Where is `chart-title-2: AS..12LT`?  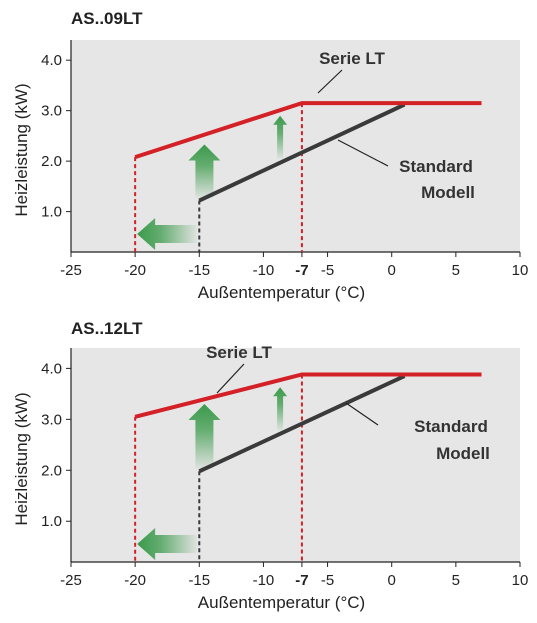 chart-title-2: AS..12LT is located at coordinates (107, 328).